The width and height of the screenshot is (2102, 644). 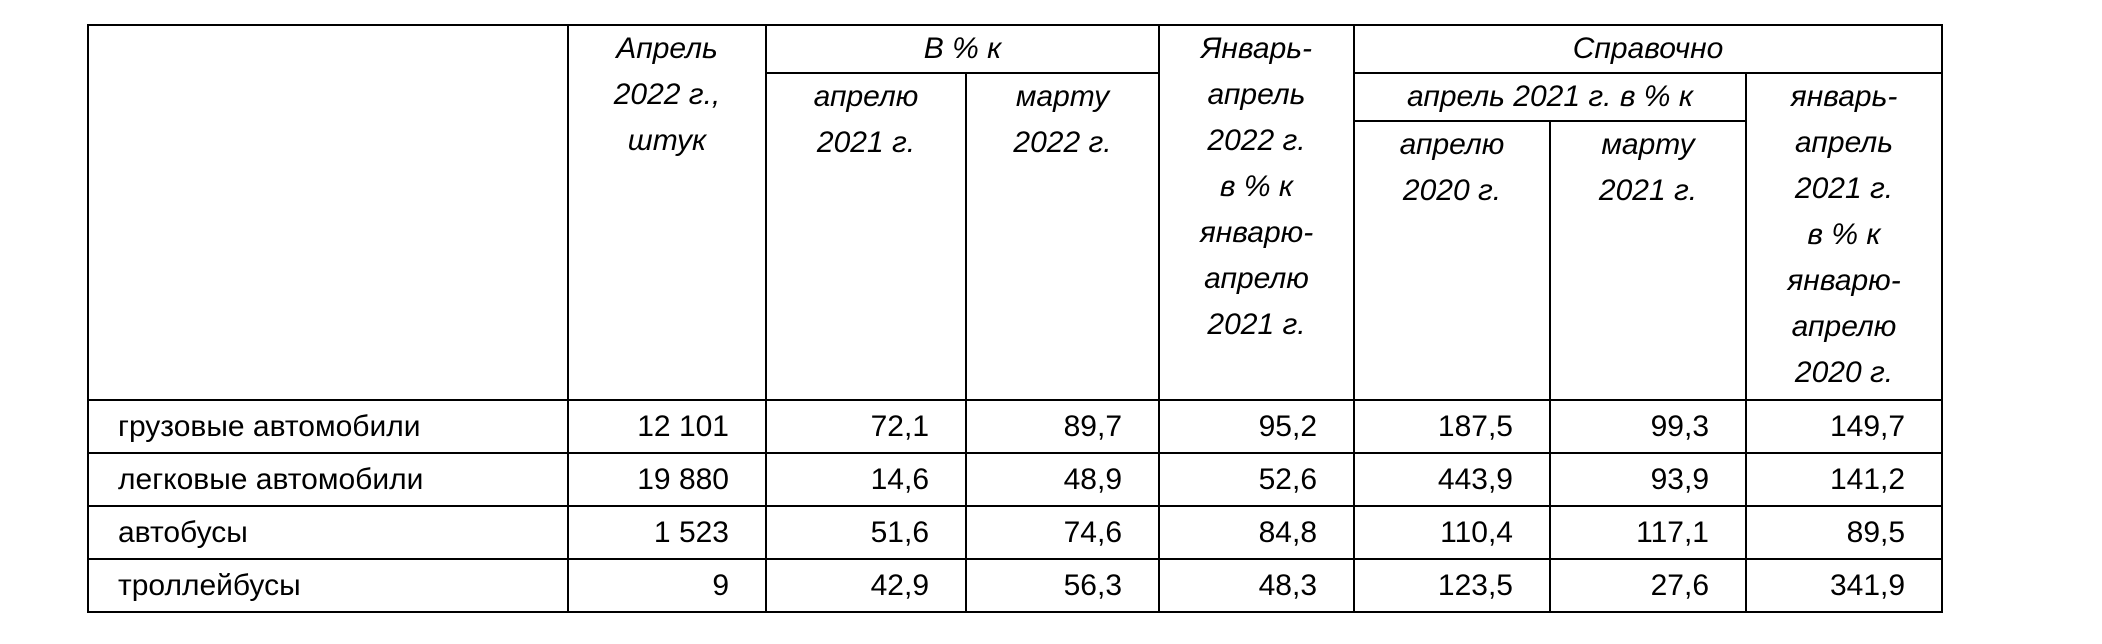 What do you see at coordinates (1256, 532) in the screenshot?
I see `value-cell: 84,8` at bounding box center [1256, 532].